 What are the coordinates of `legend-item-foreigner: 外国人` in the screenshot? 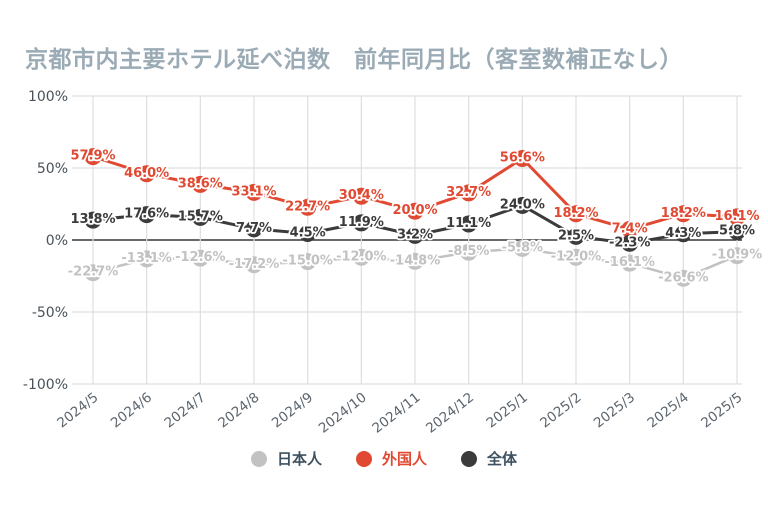 It's located at (391, 458).